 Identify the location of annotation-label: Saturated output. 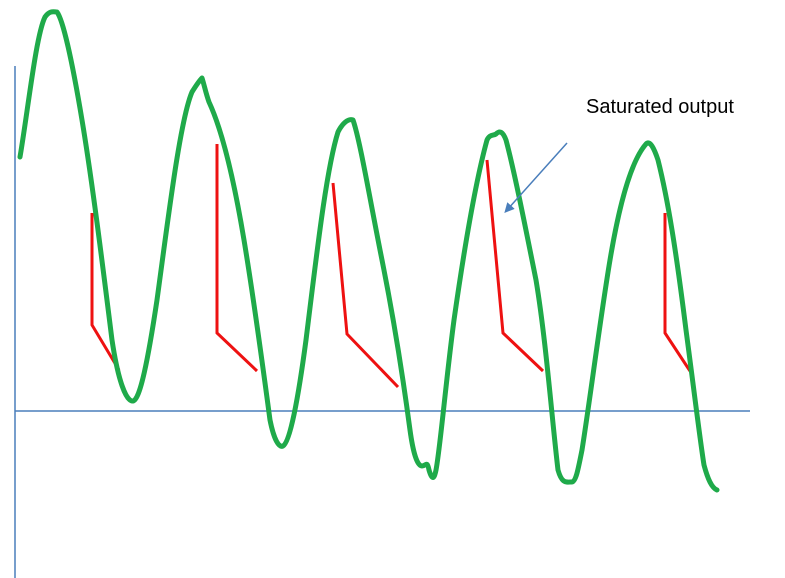
(660, 107).